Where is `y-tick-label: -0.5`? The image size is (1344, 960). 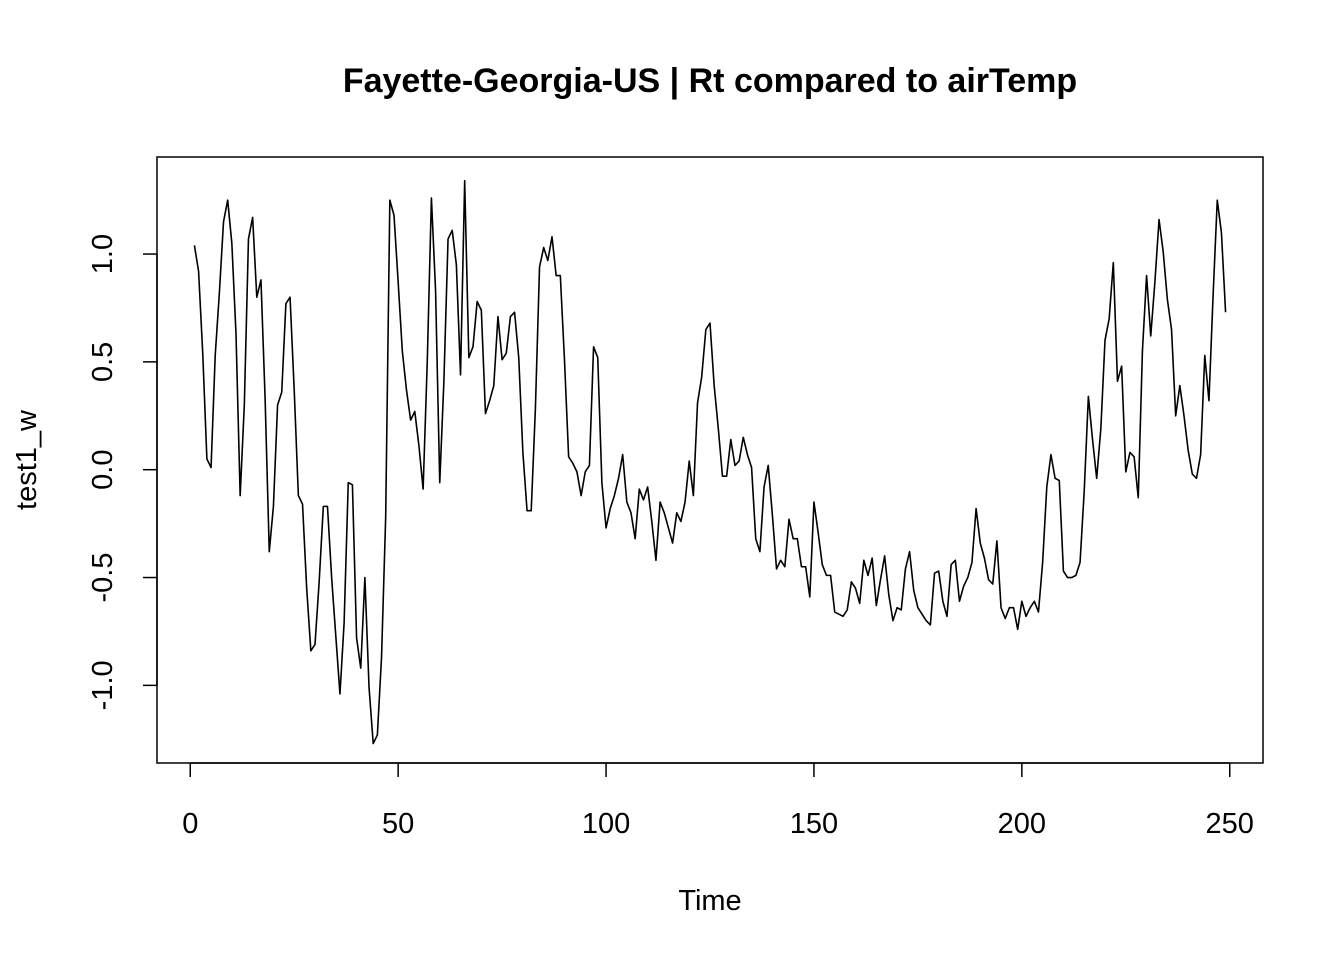 y-tick-label: -0.5 is located at coordinates (103, 578).